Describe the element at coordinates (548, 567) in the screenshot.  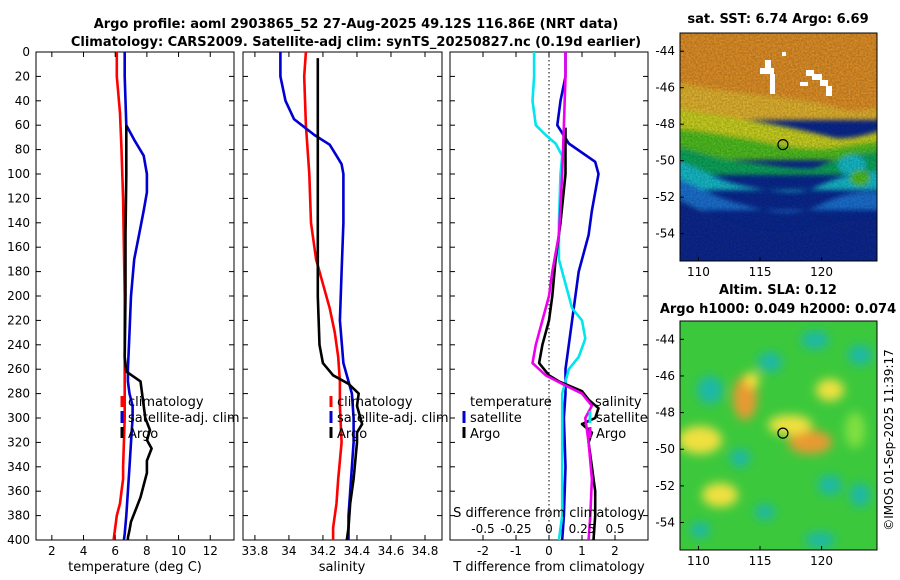
I see `temperature-difference-xlabel: T difference from climatology` at that location.